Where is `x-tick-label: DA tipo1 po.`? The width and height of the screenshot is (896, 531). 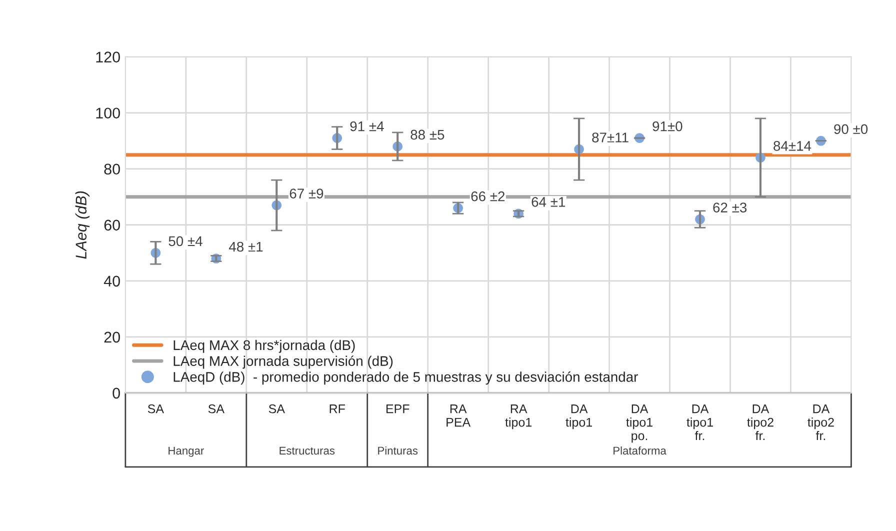
x-tick-label: DA tipo1 po. is located at coordinates (639, 423).